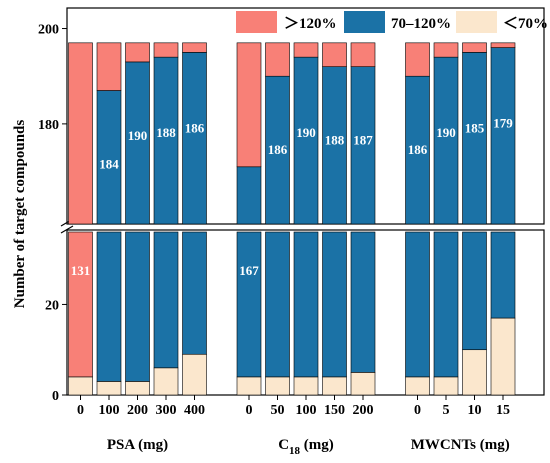 The width and height of the screenshot is (550, 463). Describe the element at coordinates (109, 164) in the screenshot. I see `data-label: 184` at that location.